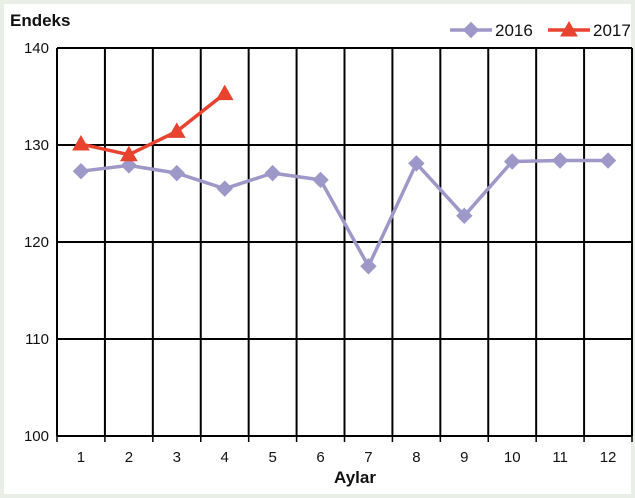 This screenshot has width=635, height=498. Describe the element at coordinates (514, 30) in the screenshot. I see `legend-label: 2016` at that location.